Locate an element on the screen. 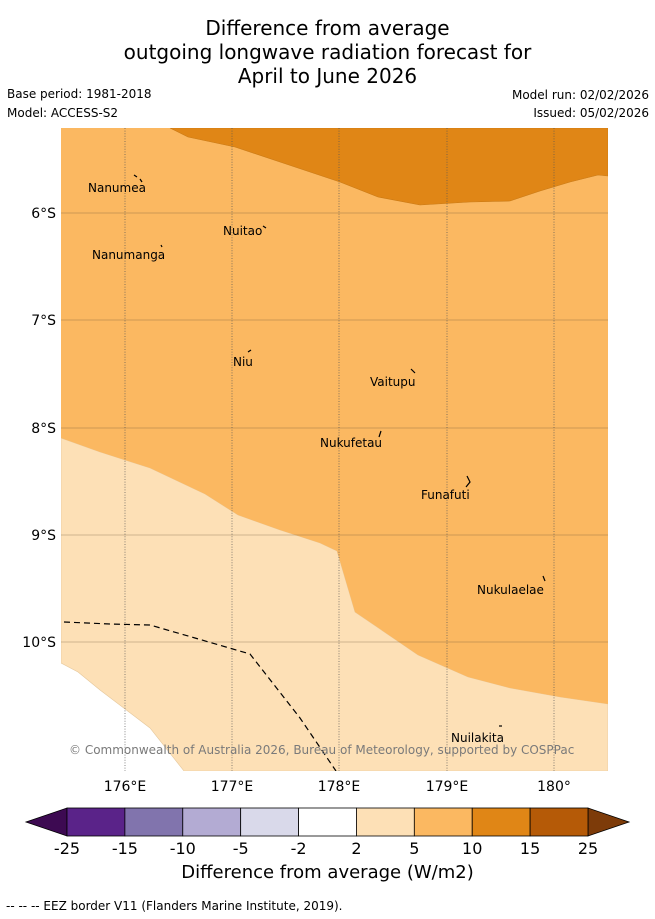  place-nukufetau: Nukufetau is located at coordinates (351, 443).